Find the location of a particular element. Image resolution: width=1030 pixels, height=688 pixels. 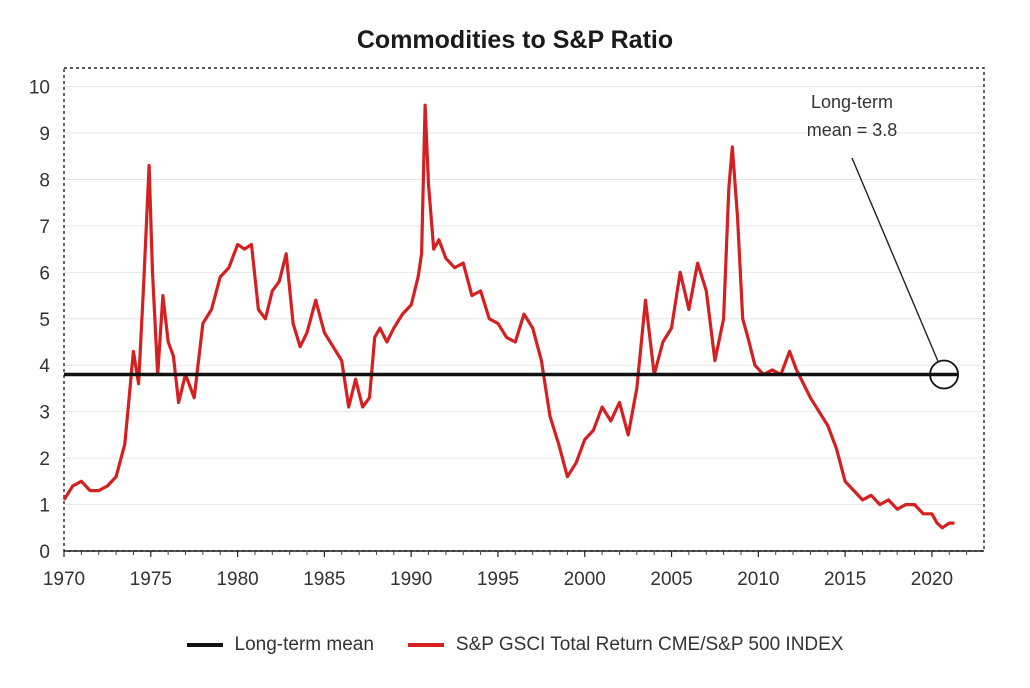

y-tick-label: 5 is located at coordinates (44, 320).